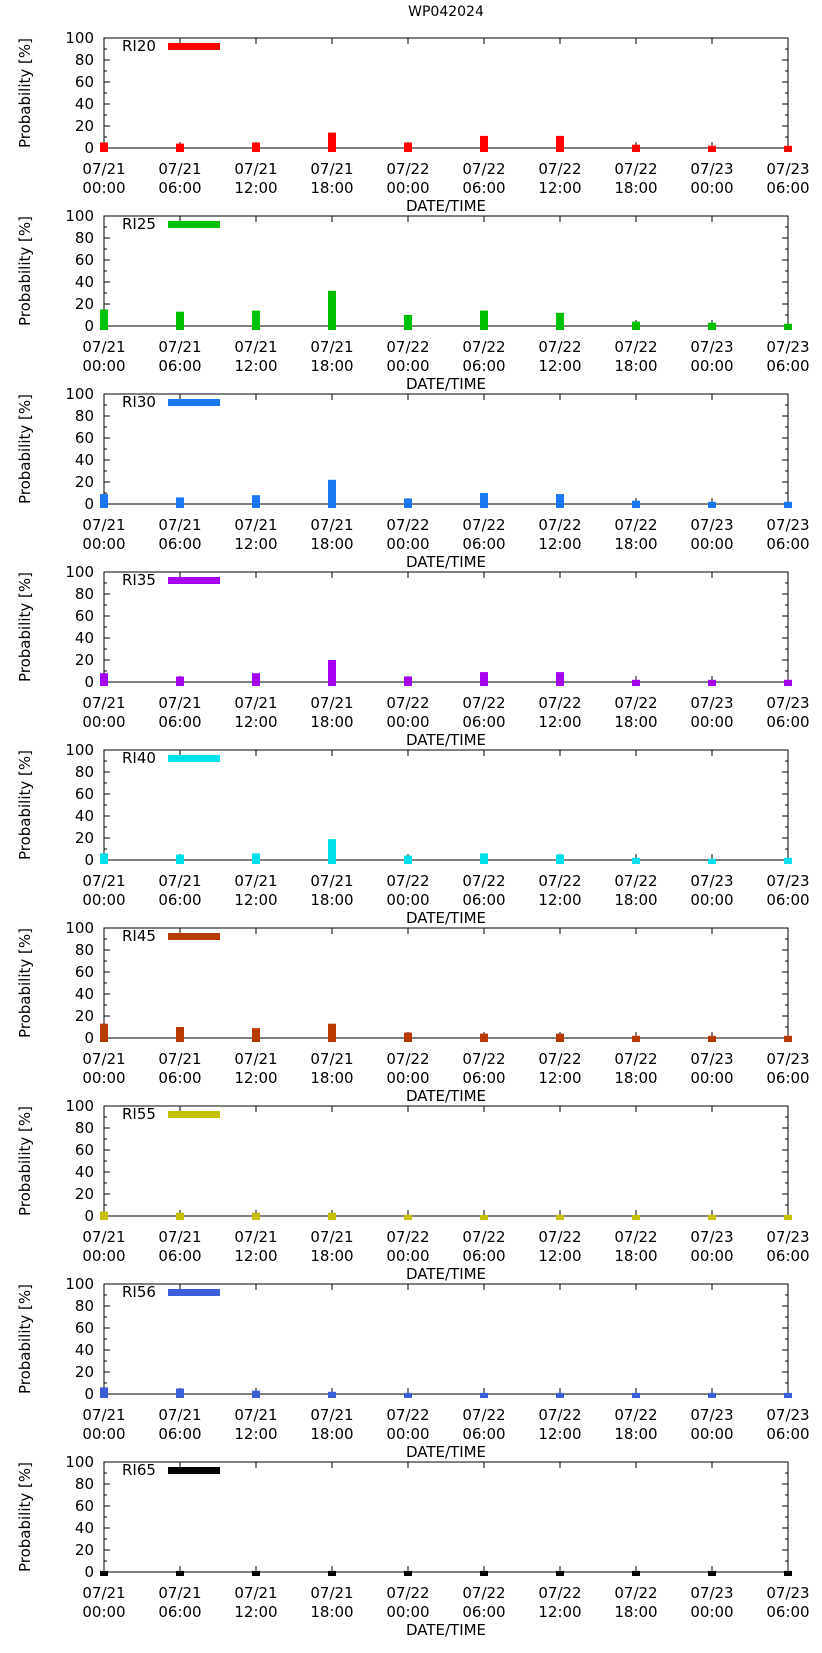 The image size is (822, 1653). I want to click on x-tick-label: 07/21 18:00, so click(331, 1424).